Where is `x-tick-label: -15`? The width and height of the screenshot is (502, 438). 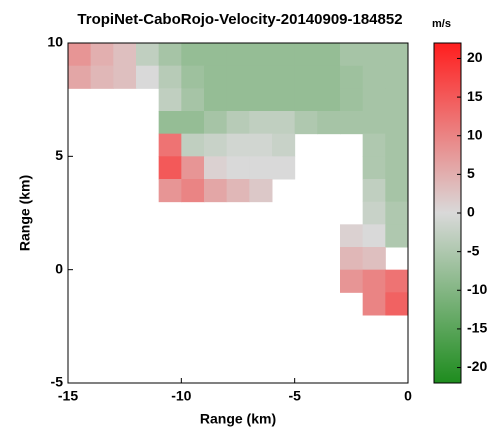 x-tick-label: -15 is located at coordinates (68, 396).